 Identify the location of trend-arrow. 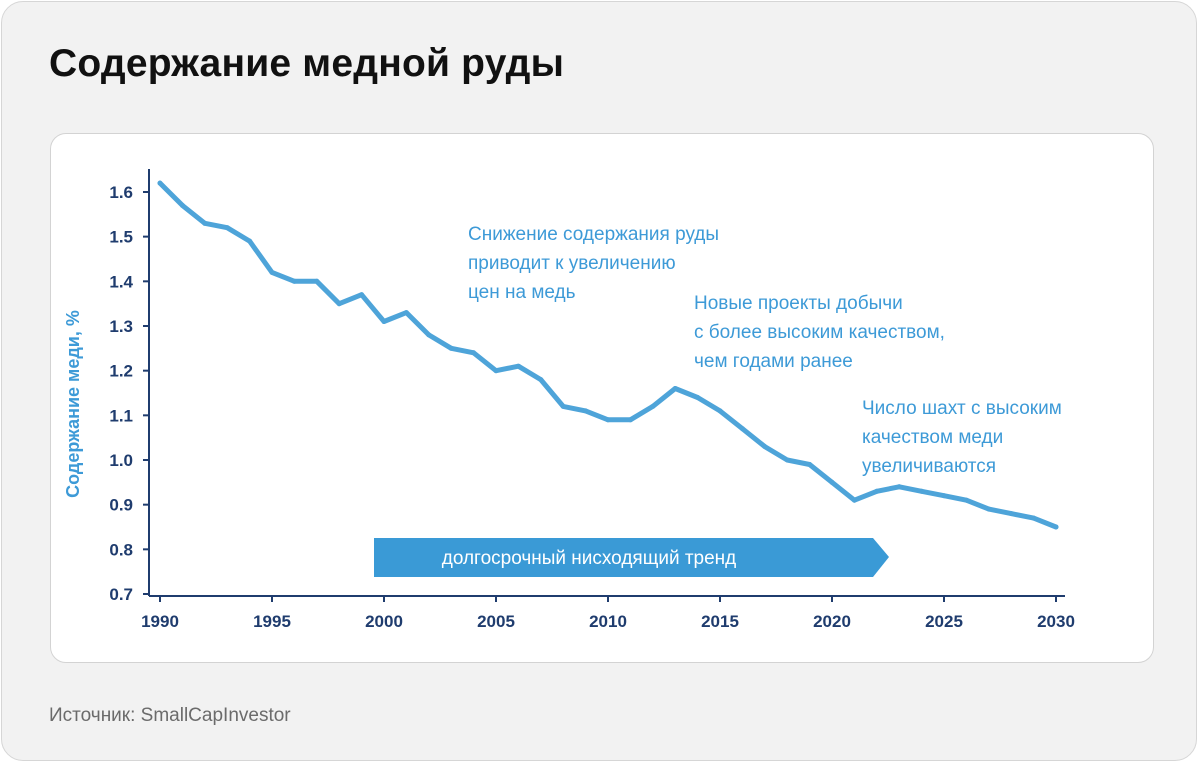
(631, 557).